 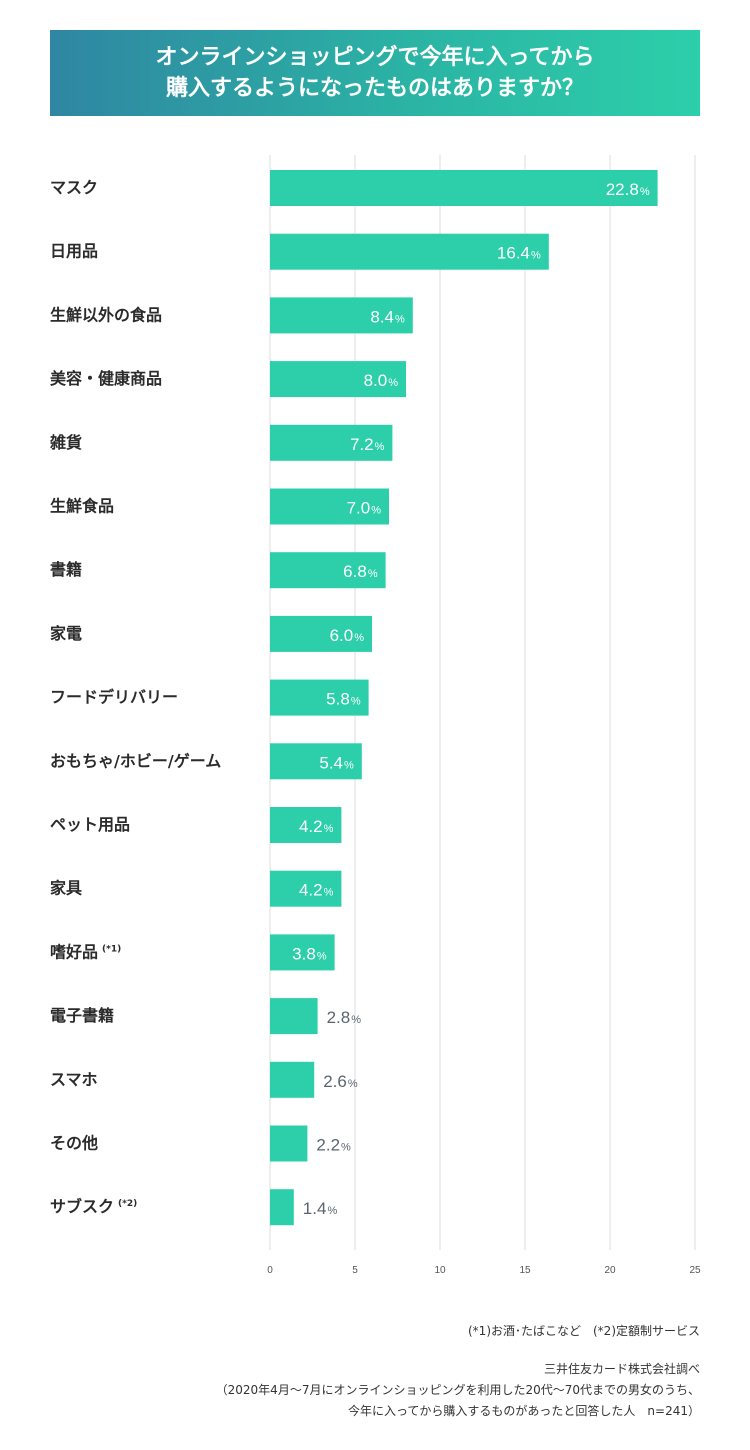 I want to click on value-label: 8.4%, so click(x=387, y=316).